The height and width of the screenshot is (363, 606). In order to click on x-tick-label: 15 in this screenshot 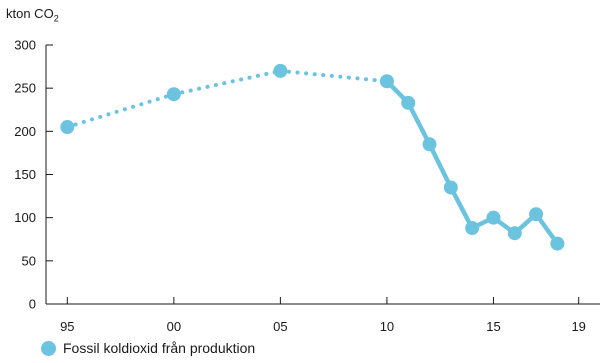, I will do `click(493, 326)`.